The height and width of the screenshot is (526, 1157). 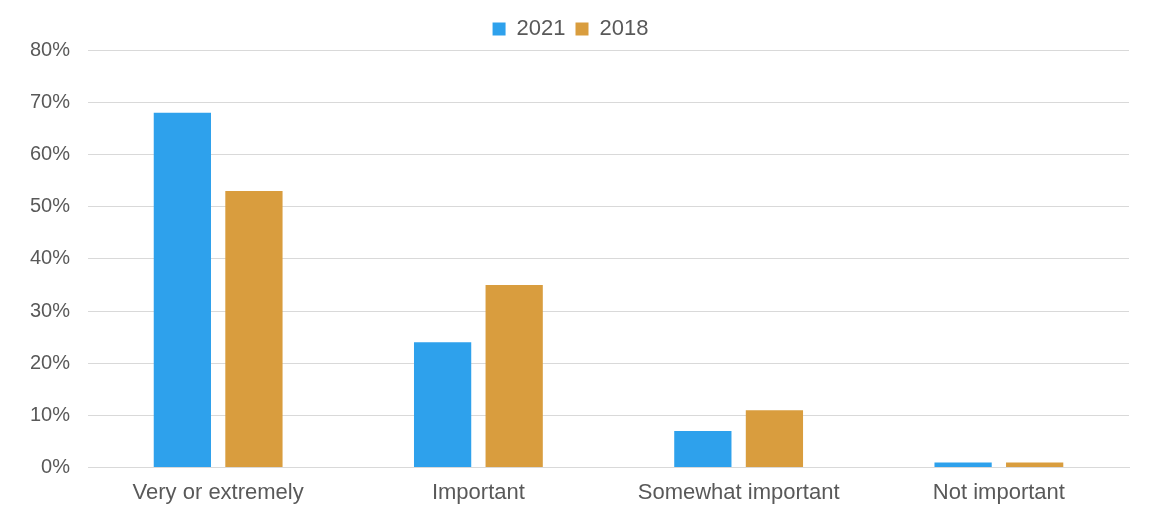 I want to click on legend-label: 2021, so click(x=541, y=28).